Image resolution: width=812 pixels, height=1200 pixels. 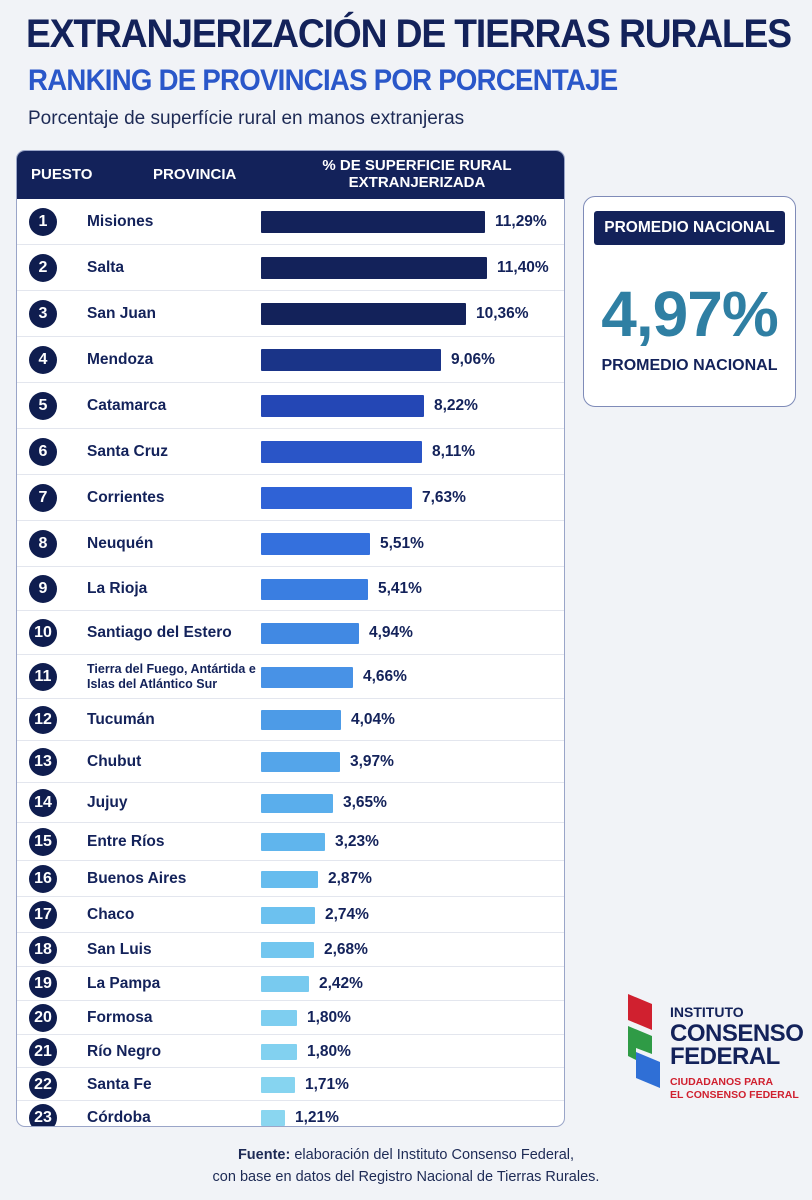 I want to click on table-row: 6 Santa Cruz 8,11%, so click(x=290, y=452).